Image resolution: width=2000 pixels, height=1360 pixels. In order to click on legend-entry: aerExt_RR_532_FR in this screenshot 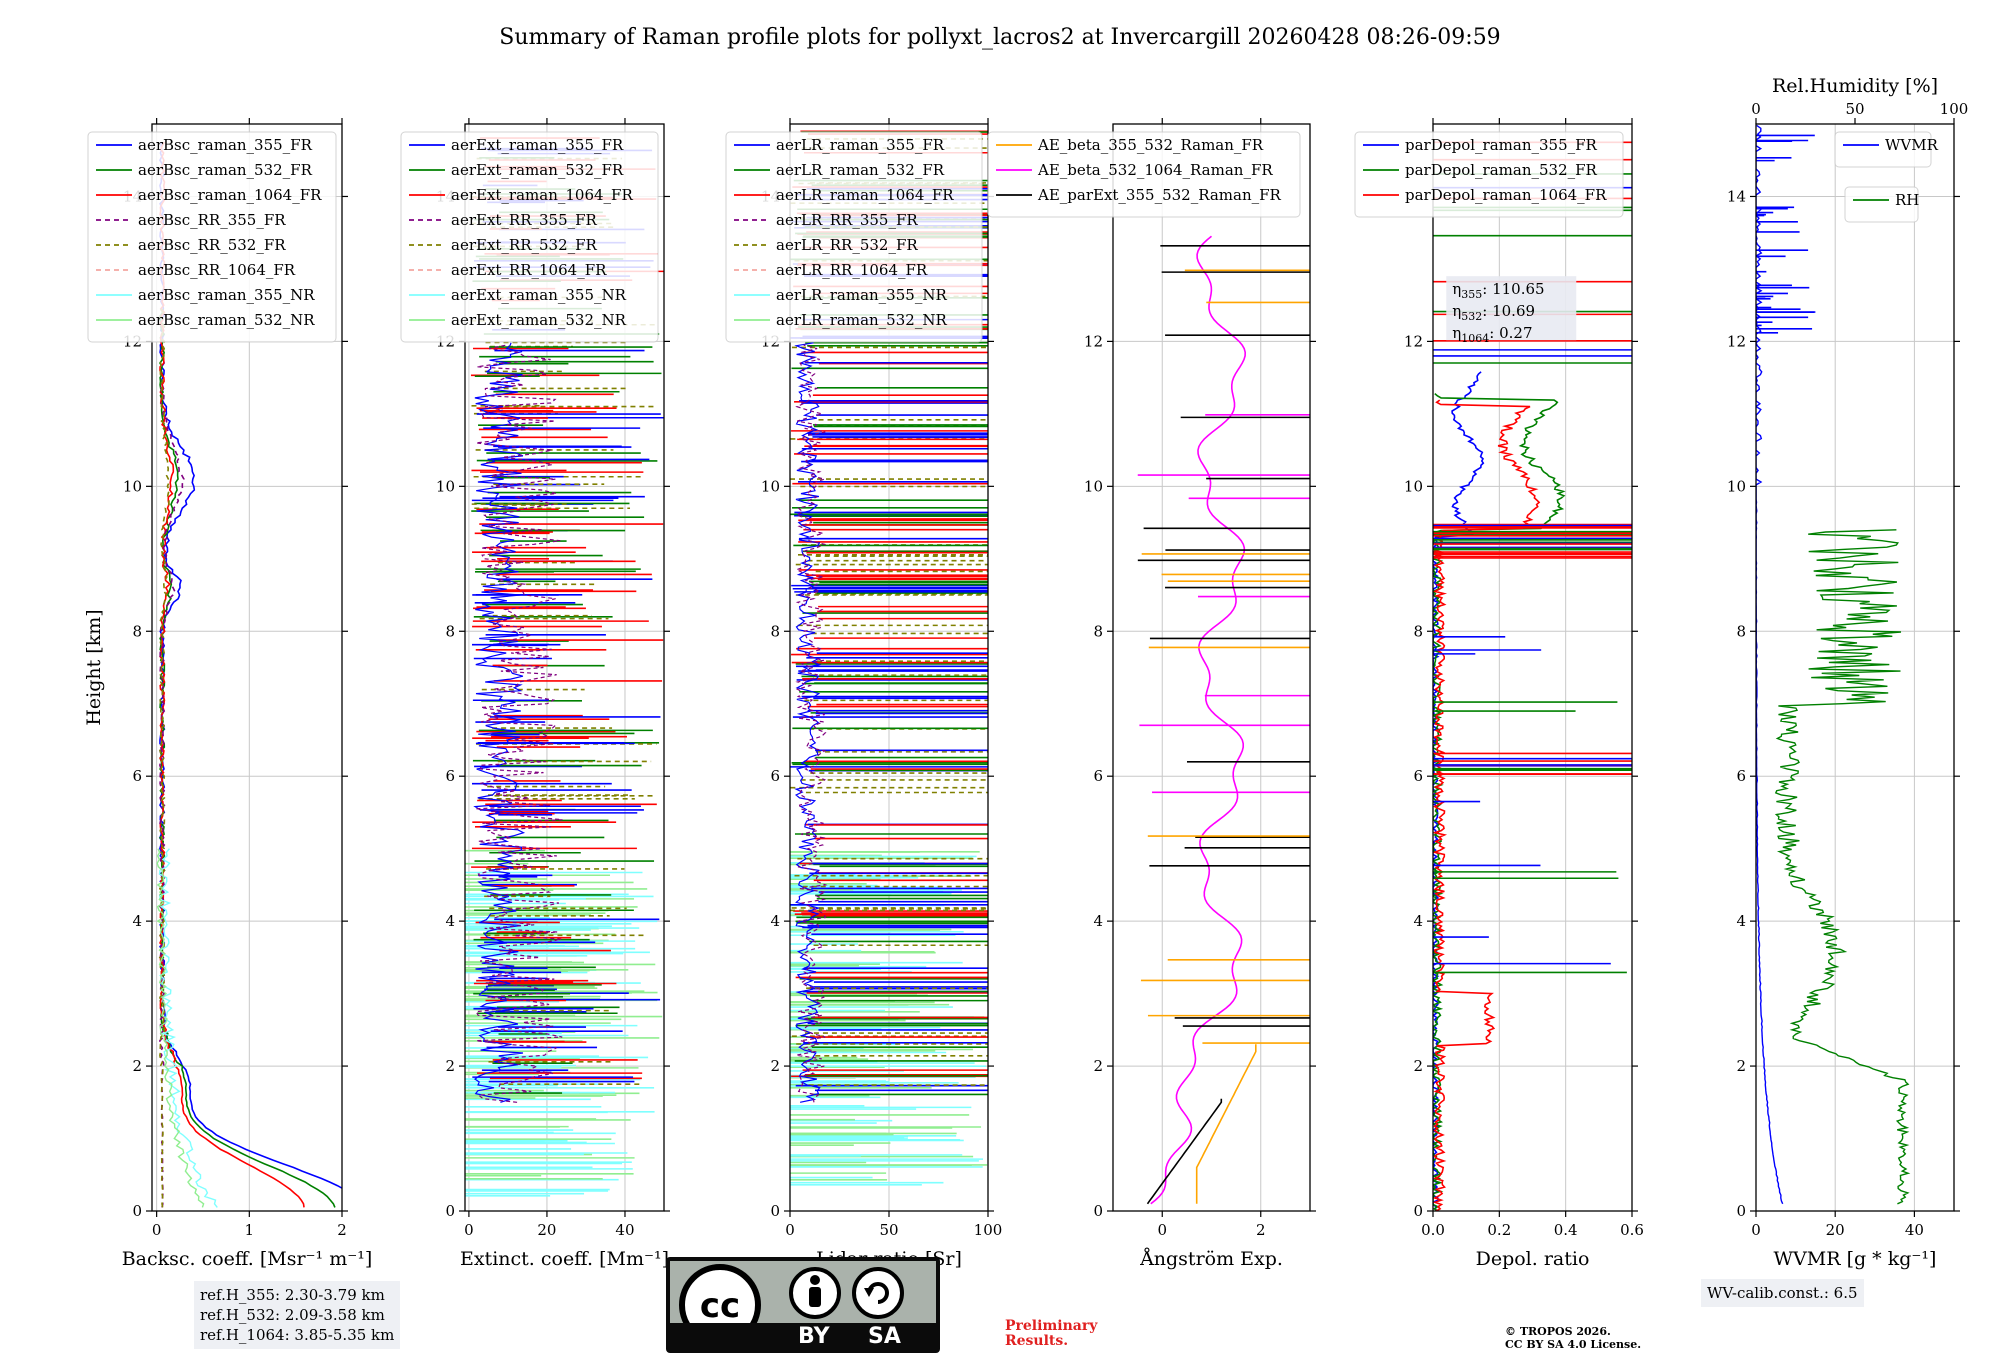, I will do `click(524, 245)`.